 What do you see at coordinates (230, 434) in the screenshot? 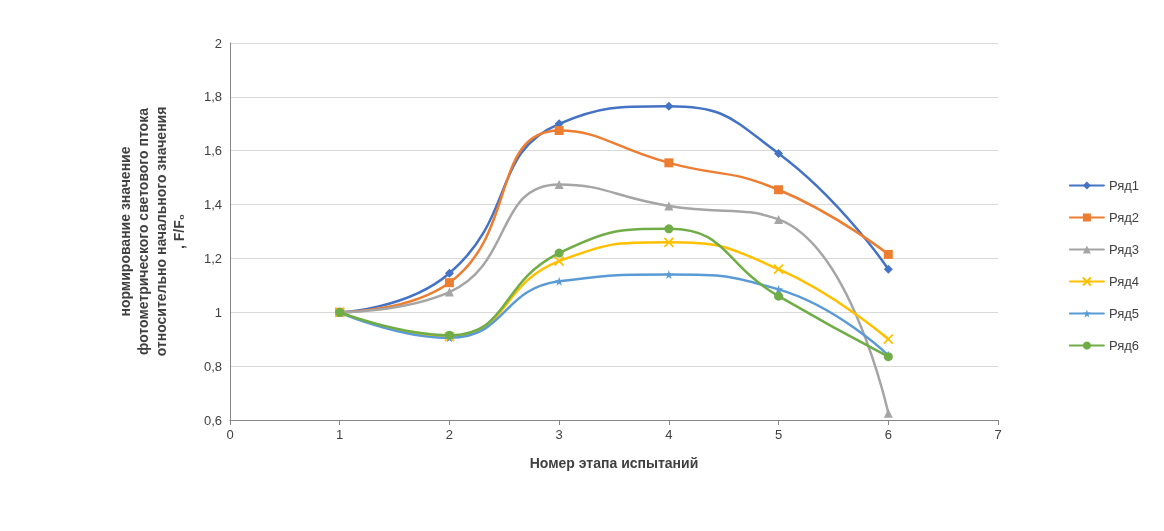
I see `x-tick-label: 0` at bounding box center [230, 434].